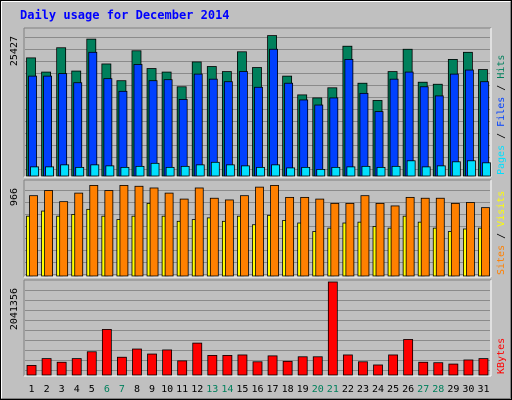 The image size is (512, 400). Describe the element at coordinates (152, 389) in the screenshot. I see `x-tick-label: 9` at that location.